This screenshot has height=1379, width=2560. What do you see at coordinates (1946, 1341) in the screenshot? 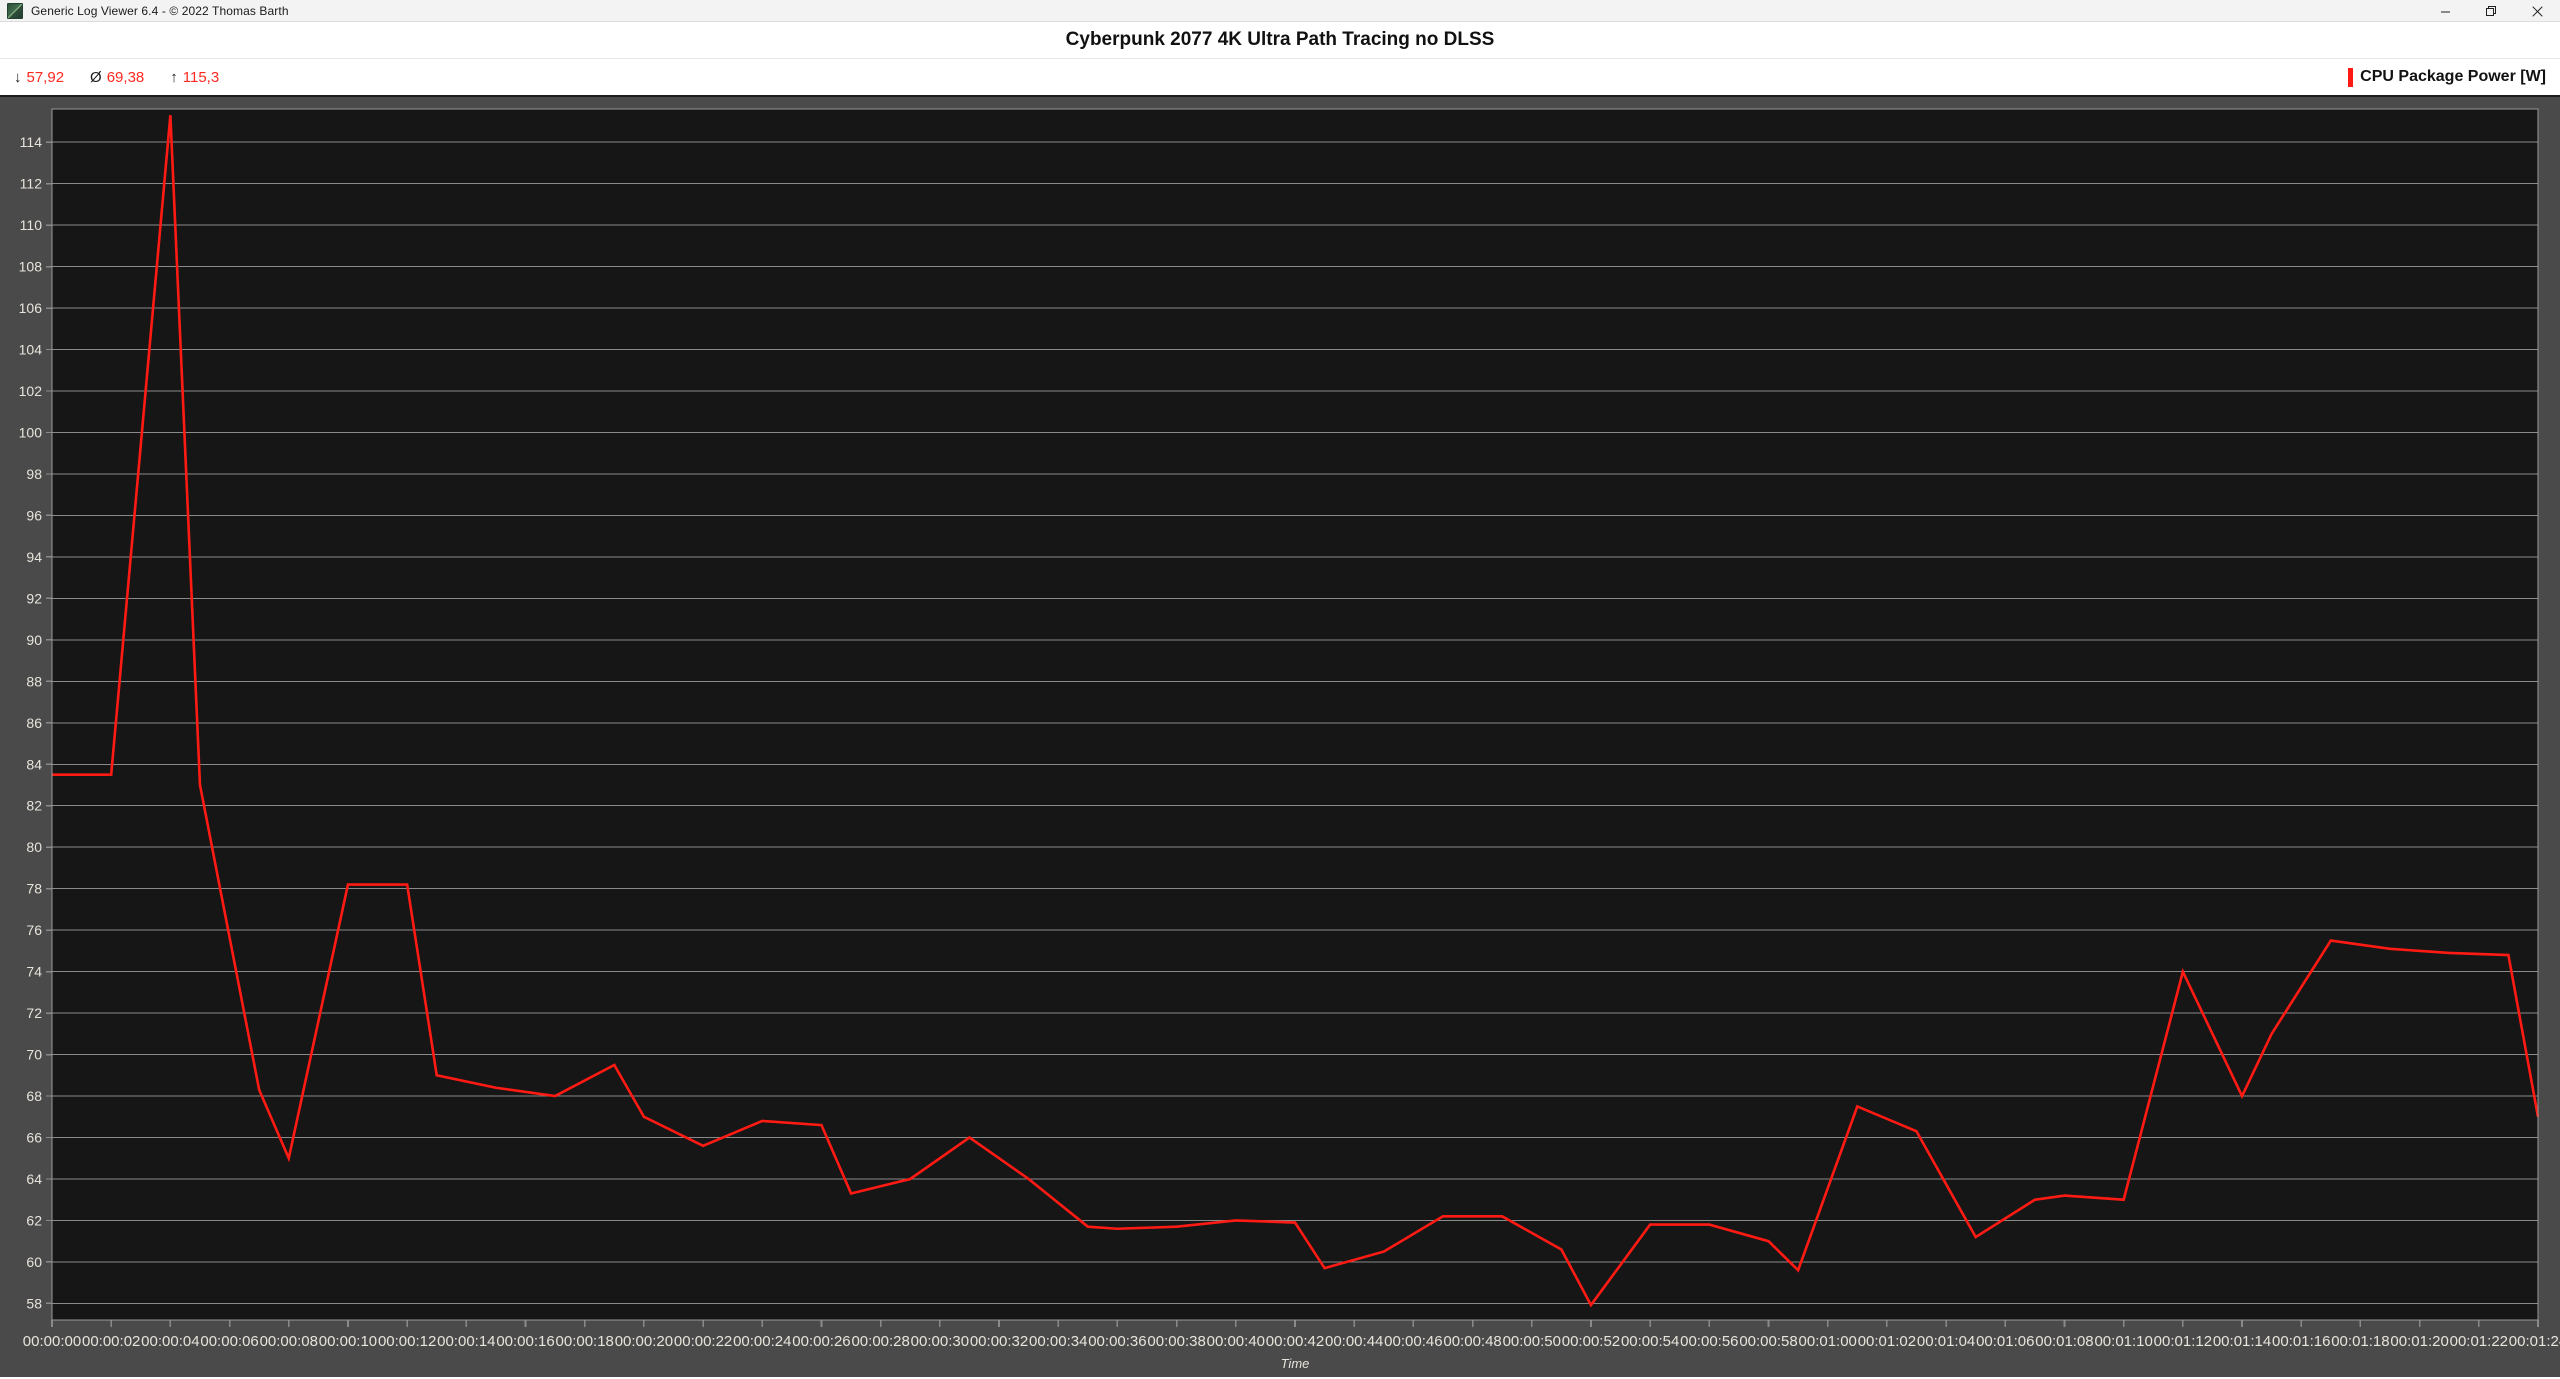
I see `svg-text: 00:01:04` at bounding box center [1946, 1341].